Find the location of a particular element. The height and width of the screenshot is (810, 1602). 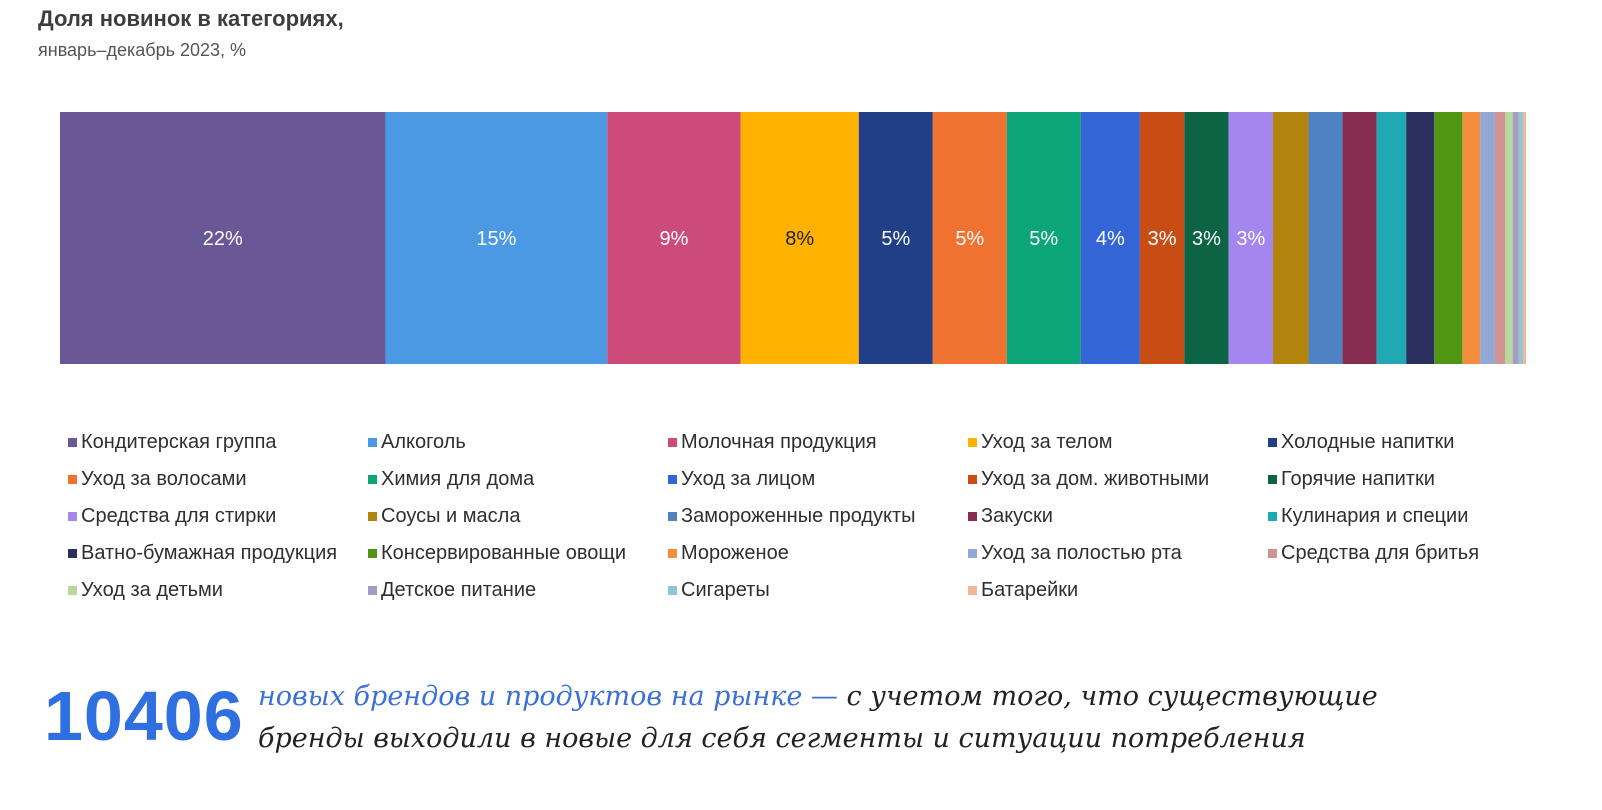

legend-item-4: Уход за телом is located at coordinates (1118, 442).